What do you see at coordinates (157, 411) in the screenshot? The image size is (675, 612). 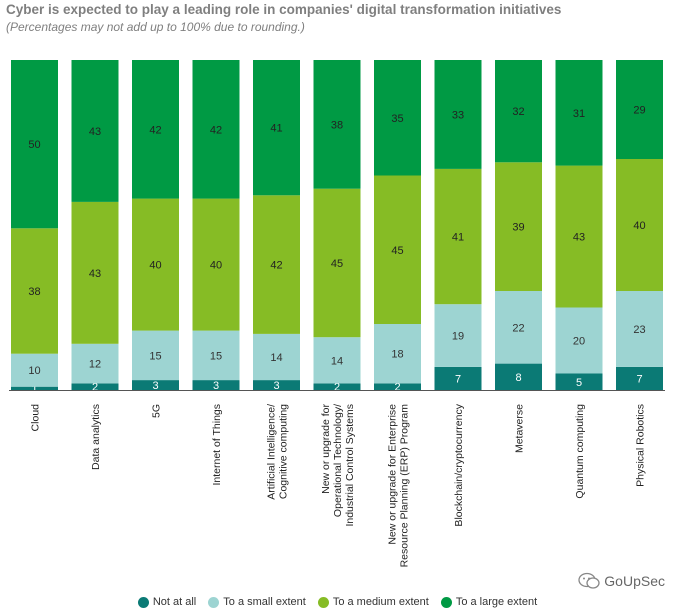 I see `category-label: 5G` at bounding box center [157, 411].